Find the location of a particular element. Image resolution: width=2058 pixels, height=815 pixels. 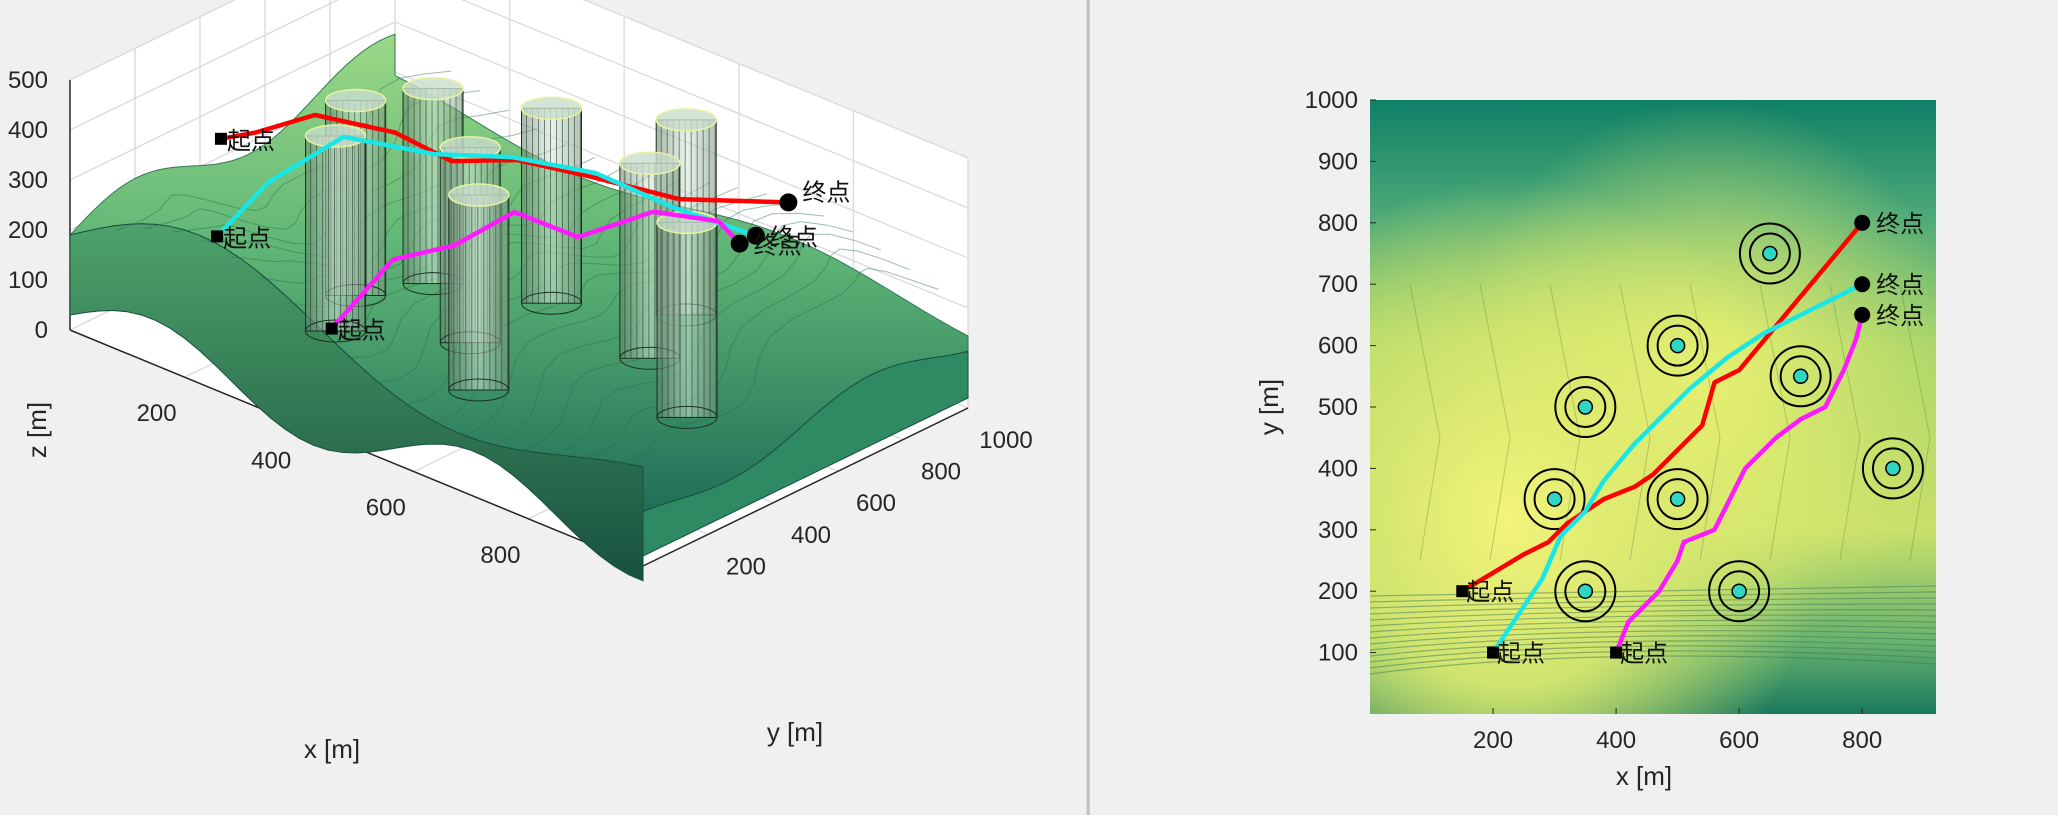

y-tick-label-2d: 700 is located at coordinates (1338, 284).